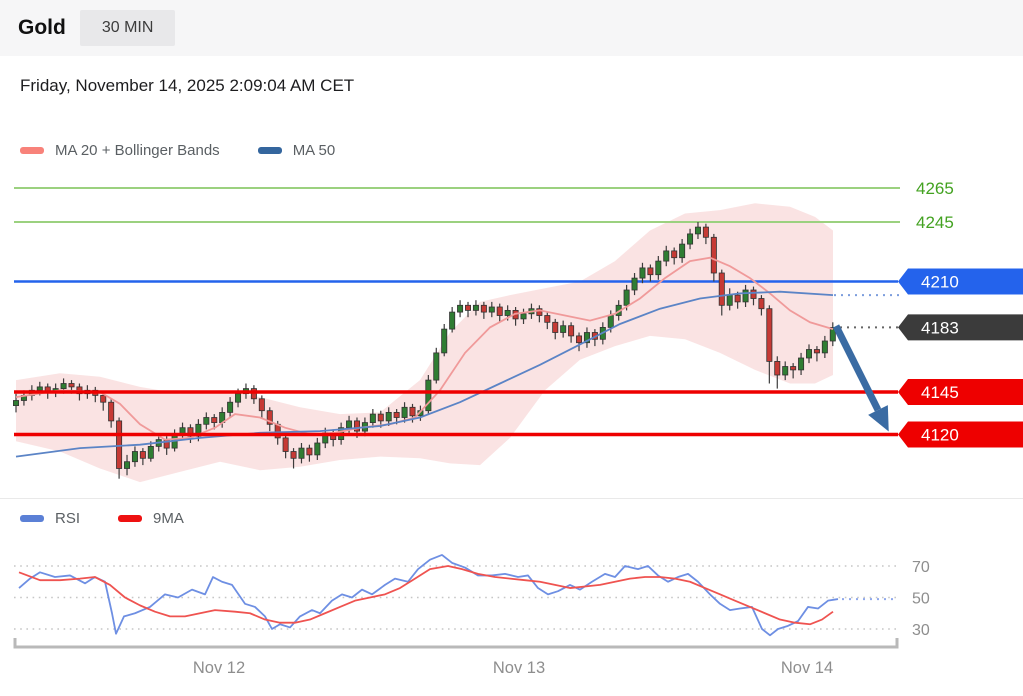 The width and height of the screenshot is (1023, 696). I want to click on x-tick-nov-13: Nov 13, so click(519, 668).